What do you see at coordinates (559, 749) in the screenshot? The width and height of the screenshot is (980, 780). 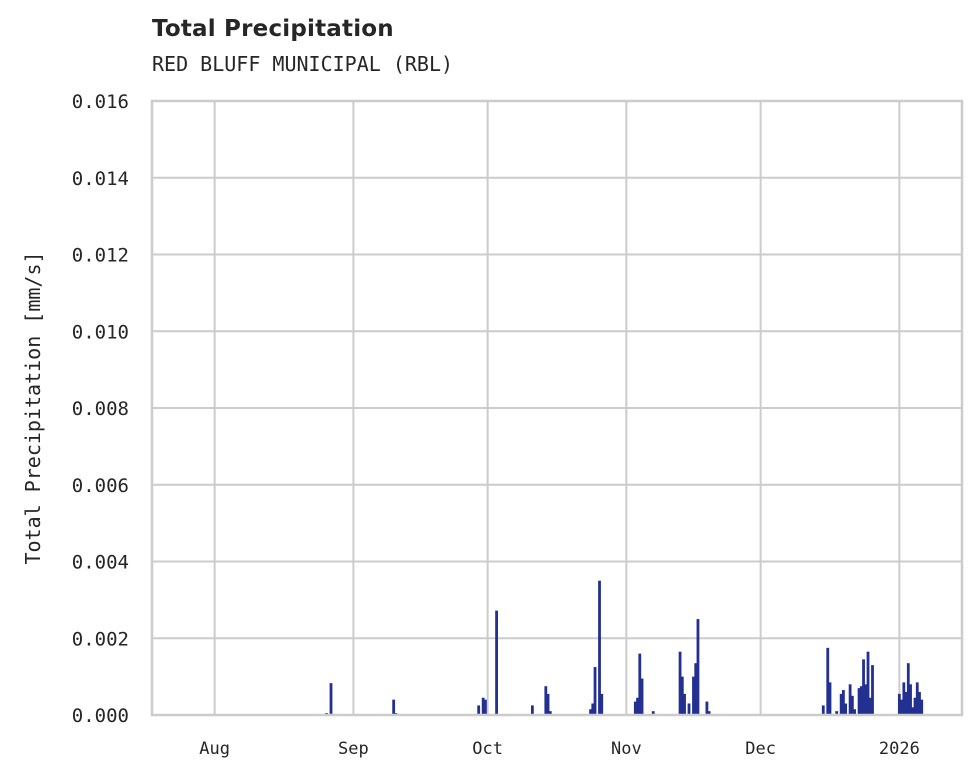 I see `x-axis-ticks: Aug Sep Oct Nov Dec 2026` at bounding box center [559, 749].